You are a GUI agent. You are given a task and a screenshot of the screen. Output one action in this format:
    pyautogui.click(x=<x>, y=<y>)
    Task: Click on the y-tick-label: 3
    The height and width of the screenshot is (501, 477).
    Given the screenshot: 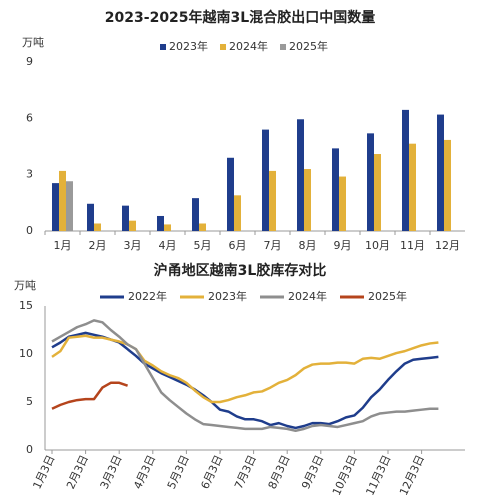 What is the action you would take?
    pyautogui.click(x=29, y=174)
    